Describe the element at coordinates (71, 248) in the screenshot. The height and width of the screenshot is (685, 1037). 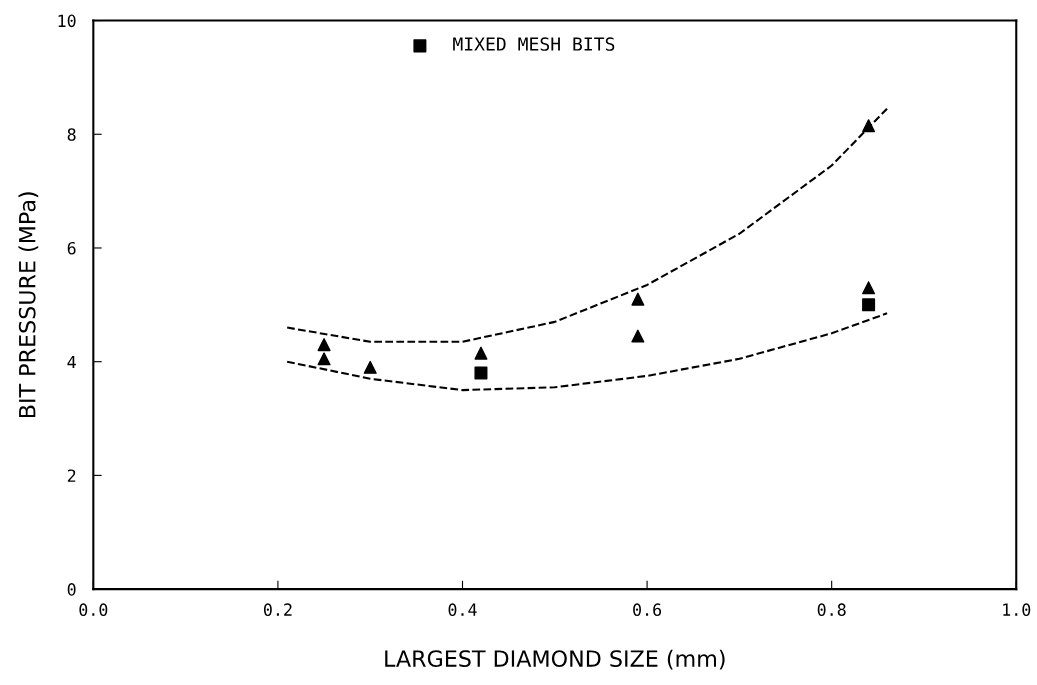
I see `y-tick-label: 6` at that location.